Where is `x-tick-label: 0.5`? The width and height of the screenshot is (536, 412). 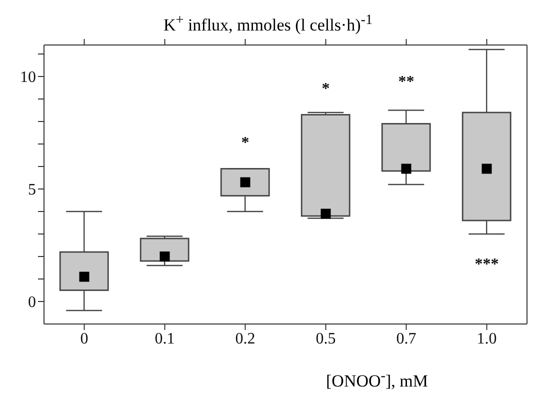 x-tick-label: 0.5 is located at coordinates (326, 339).